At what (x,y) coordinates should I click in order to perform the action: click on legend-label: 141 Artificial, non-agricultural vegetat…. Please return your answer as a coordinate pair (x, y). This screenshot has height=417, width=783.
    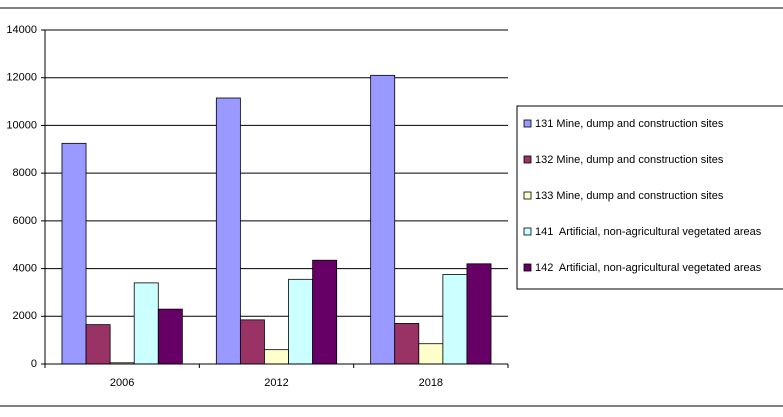
    Looking at the image, I should click on (648, 232).